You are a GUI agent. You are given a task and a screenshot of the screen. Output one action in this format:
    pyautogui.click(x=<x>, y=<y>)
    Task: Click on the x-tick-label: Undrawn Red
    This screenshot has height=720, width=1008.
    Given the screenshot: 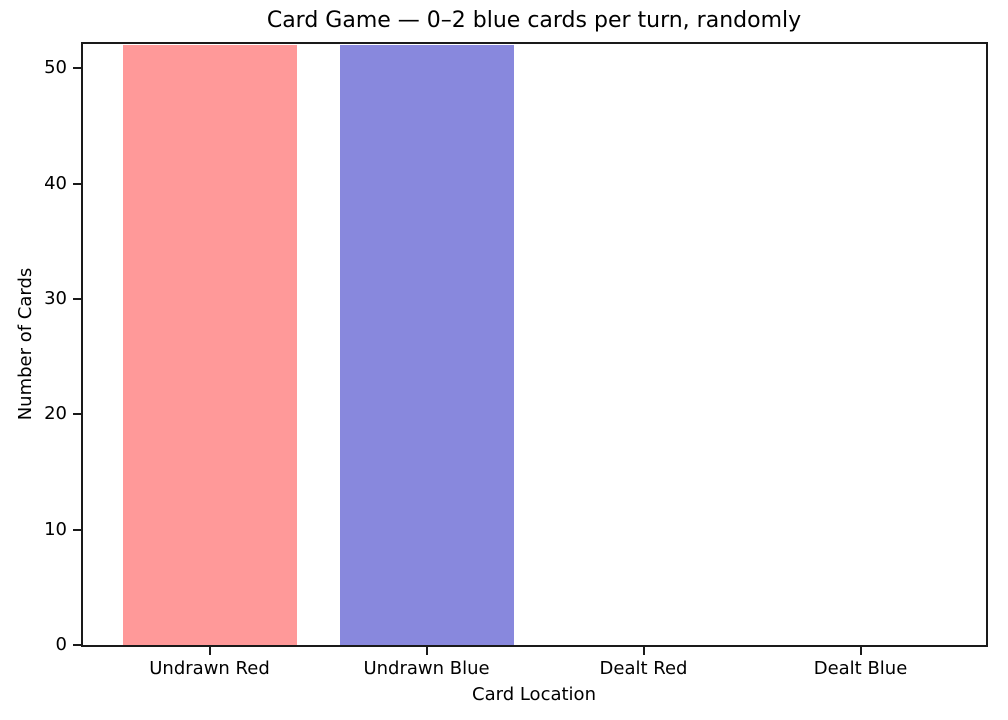 What is the action you would take?
    pyautogui.click(x=209, y=668)
    